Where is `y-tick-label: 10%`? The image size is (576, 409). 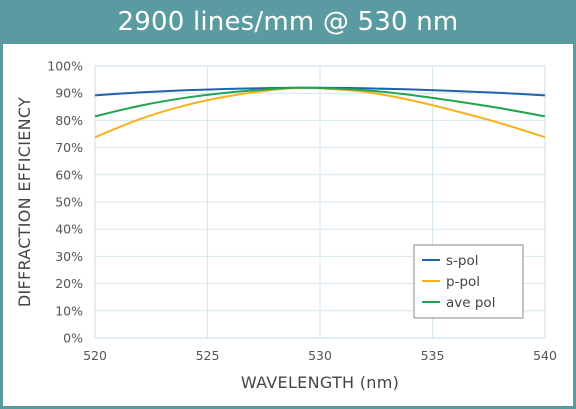 y-tick-label: 10% is located at coordinates (69, 310).